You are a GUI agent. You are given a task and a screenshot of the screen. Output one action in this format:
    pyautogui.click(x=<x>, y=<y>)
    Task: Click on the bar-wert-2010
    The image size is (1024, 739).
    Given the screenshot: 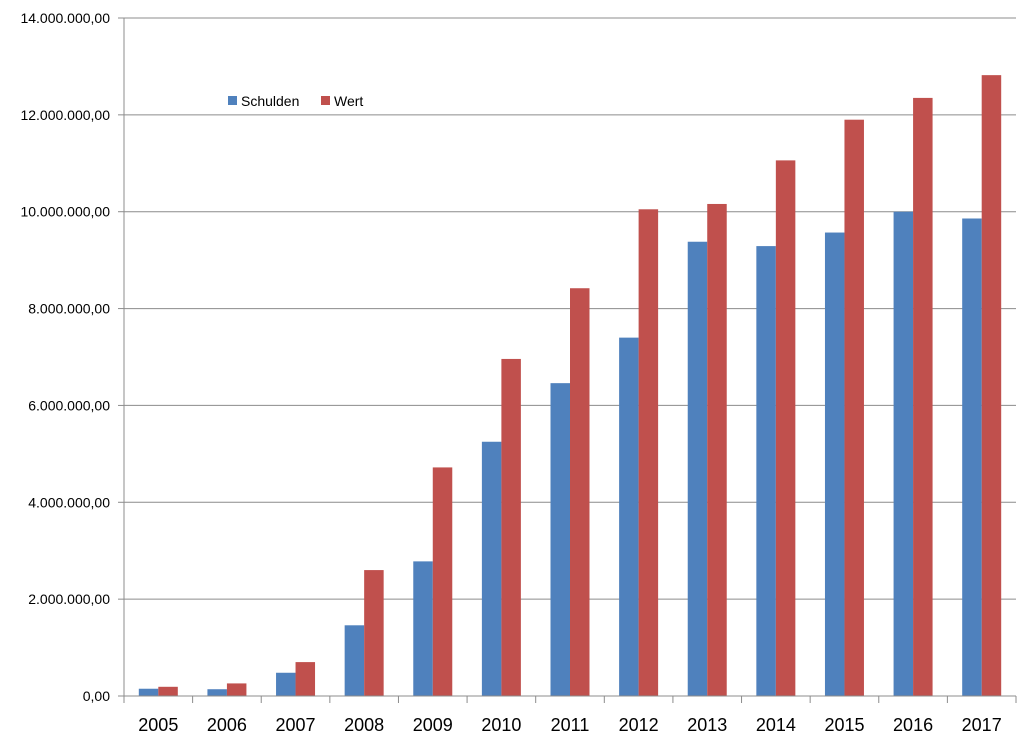 What is the action you would take?
    pyautogui.click(x=511, y=527)
    